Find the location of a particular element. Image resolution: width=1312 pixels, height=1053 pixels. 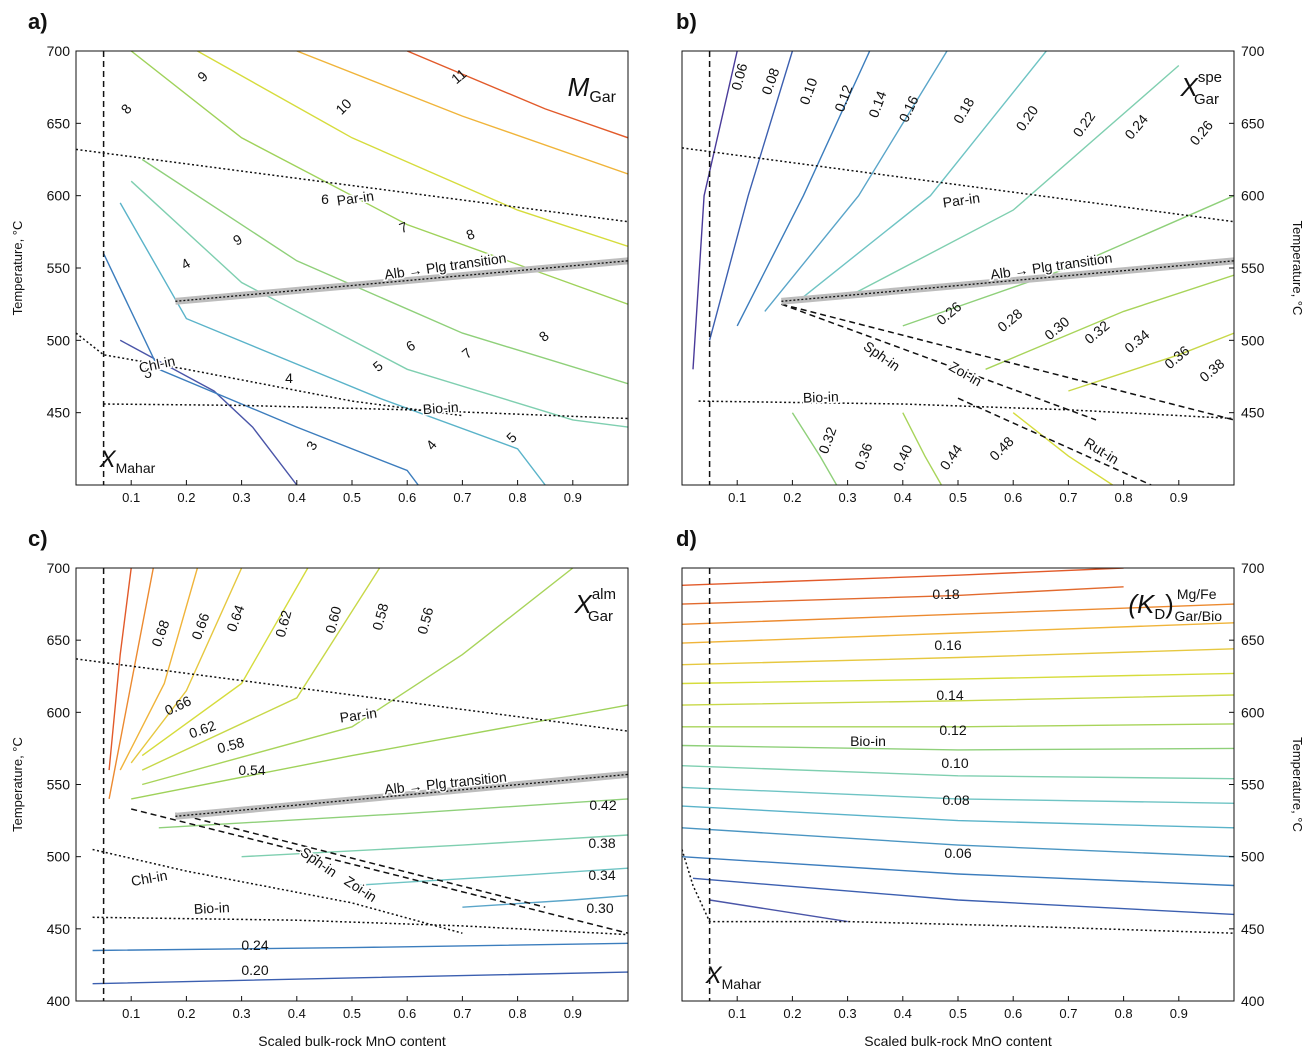

y-tick-label: 600 is located at coordinates (1253, 196).